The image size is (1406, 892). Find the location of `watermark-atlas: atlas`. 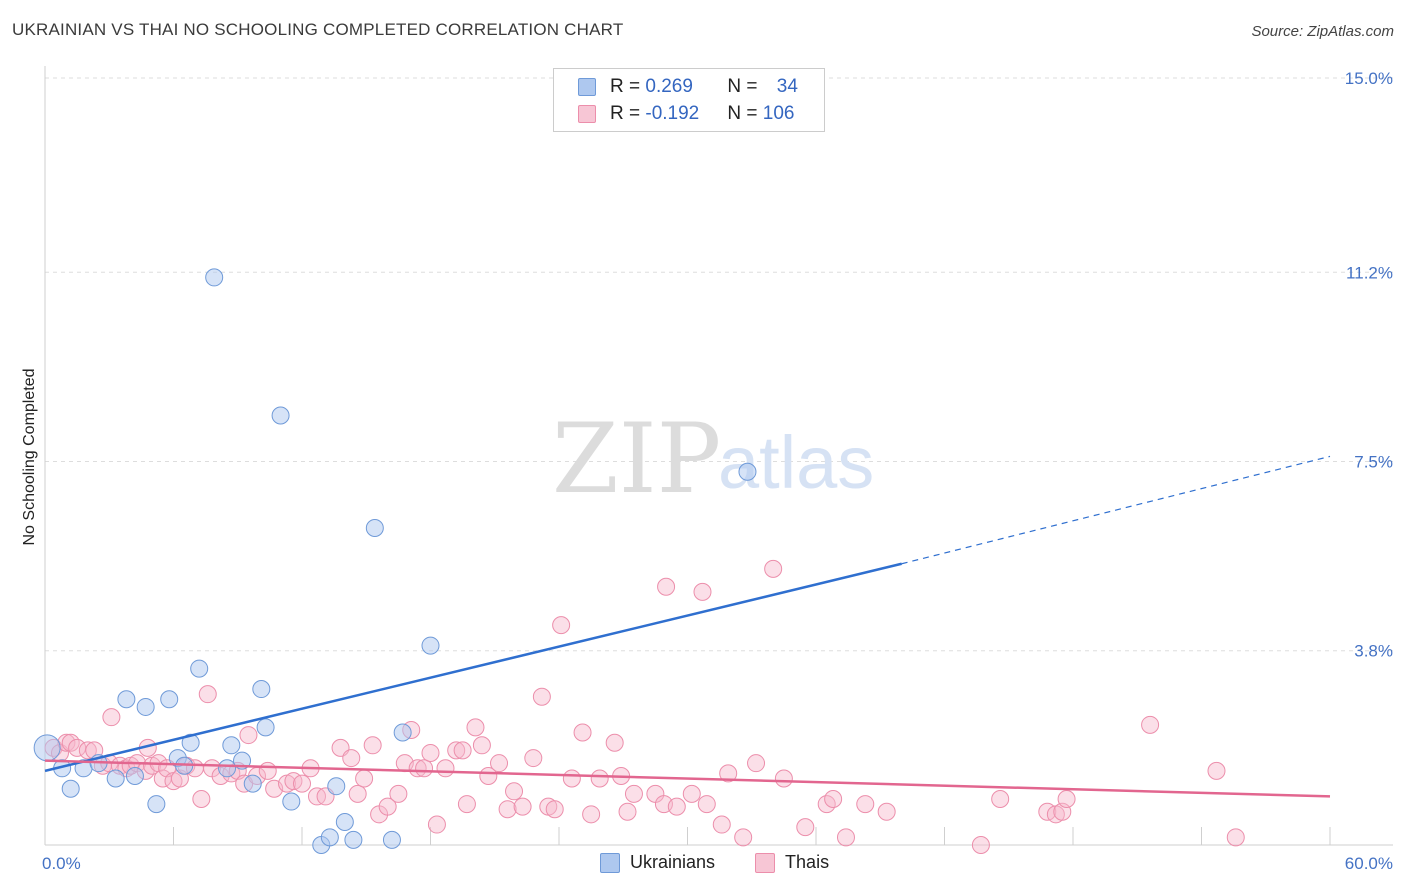

watermark-atlas: atlas is located at coordinates (796, 462).